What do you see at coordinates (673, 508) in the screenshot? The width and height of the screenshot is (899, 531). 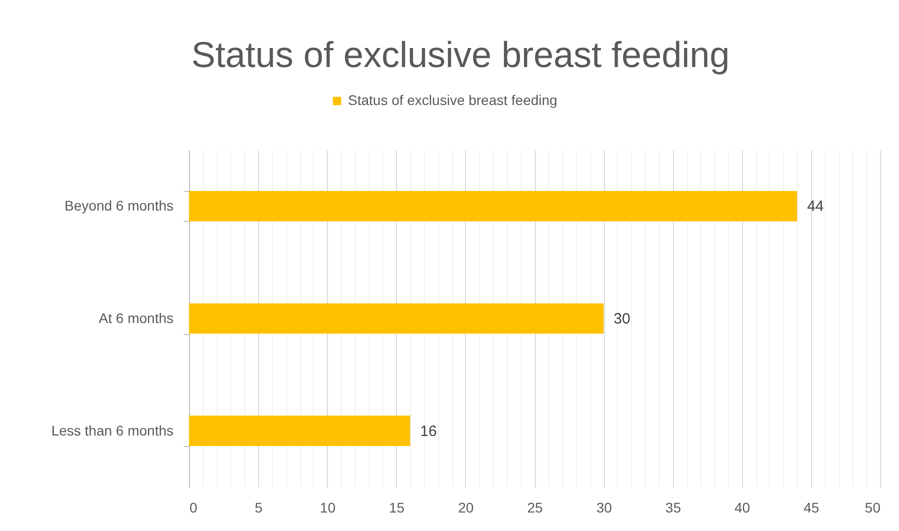 I see `x-tick-label: 35` at bounding box center [673, 508].